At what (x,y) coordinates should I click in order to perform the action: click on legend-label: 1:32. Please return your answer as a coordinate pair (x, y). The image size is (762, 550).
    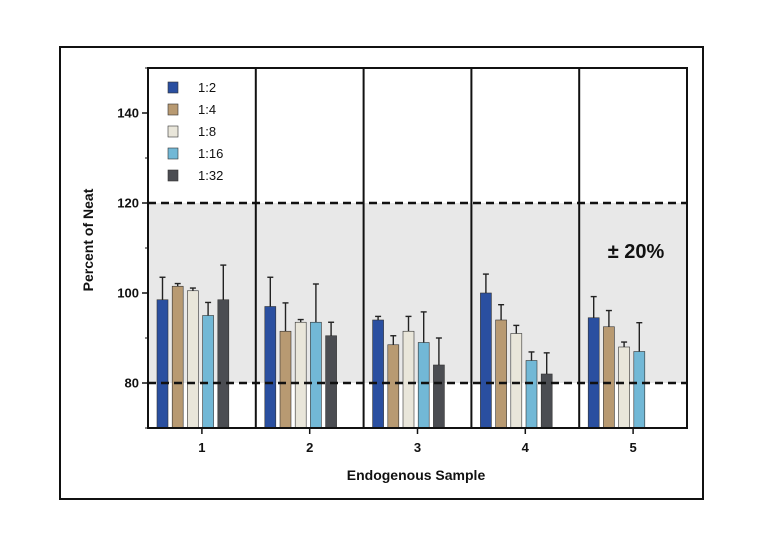
    Looking at the image, I should click on (210, 175).